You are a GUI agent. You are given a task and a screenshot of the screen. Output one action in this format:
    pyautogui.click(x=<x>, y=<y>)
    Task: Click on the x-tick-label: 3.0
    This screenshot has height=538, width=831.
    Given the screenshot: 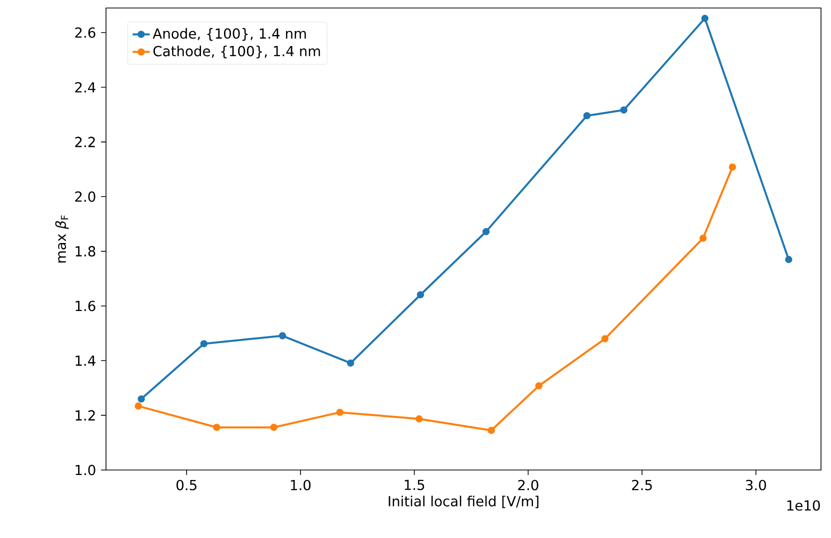 What is the action you would take?
    pyautogui.click(x=756, y=485)
    